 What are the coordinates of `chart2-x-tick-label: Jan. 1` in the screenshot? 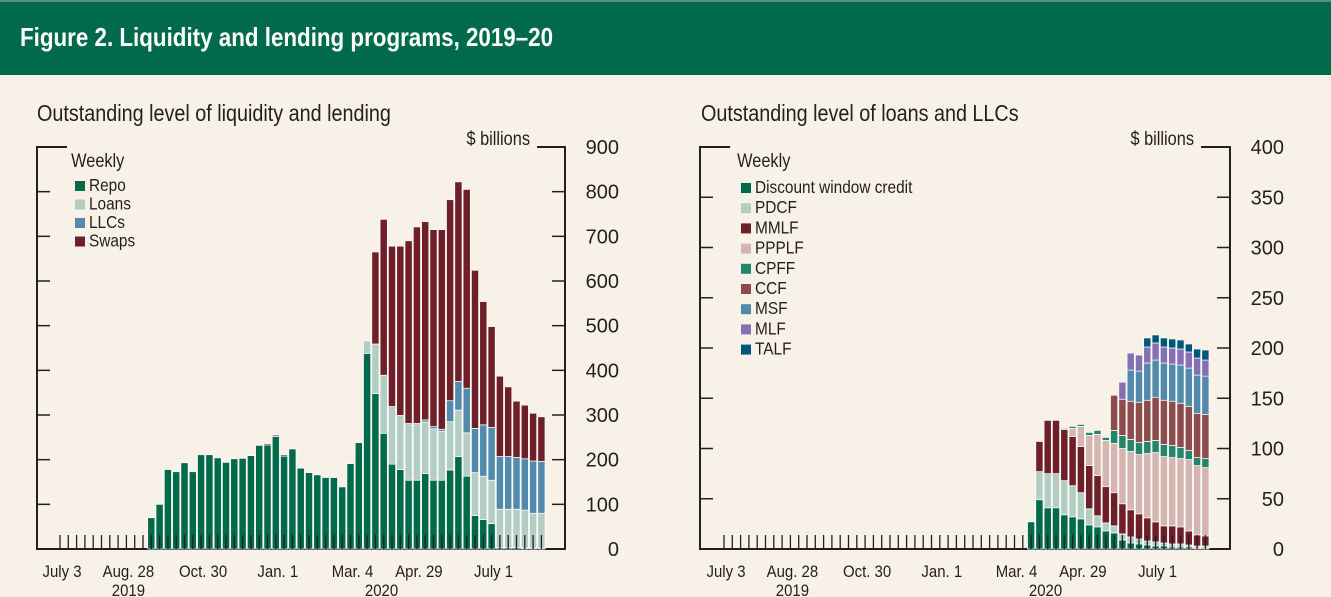 It's located at (941, 572).